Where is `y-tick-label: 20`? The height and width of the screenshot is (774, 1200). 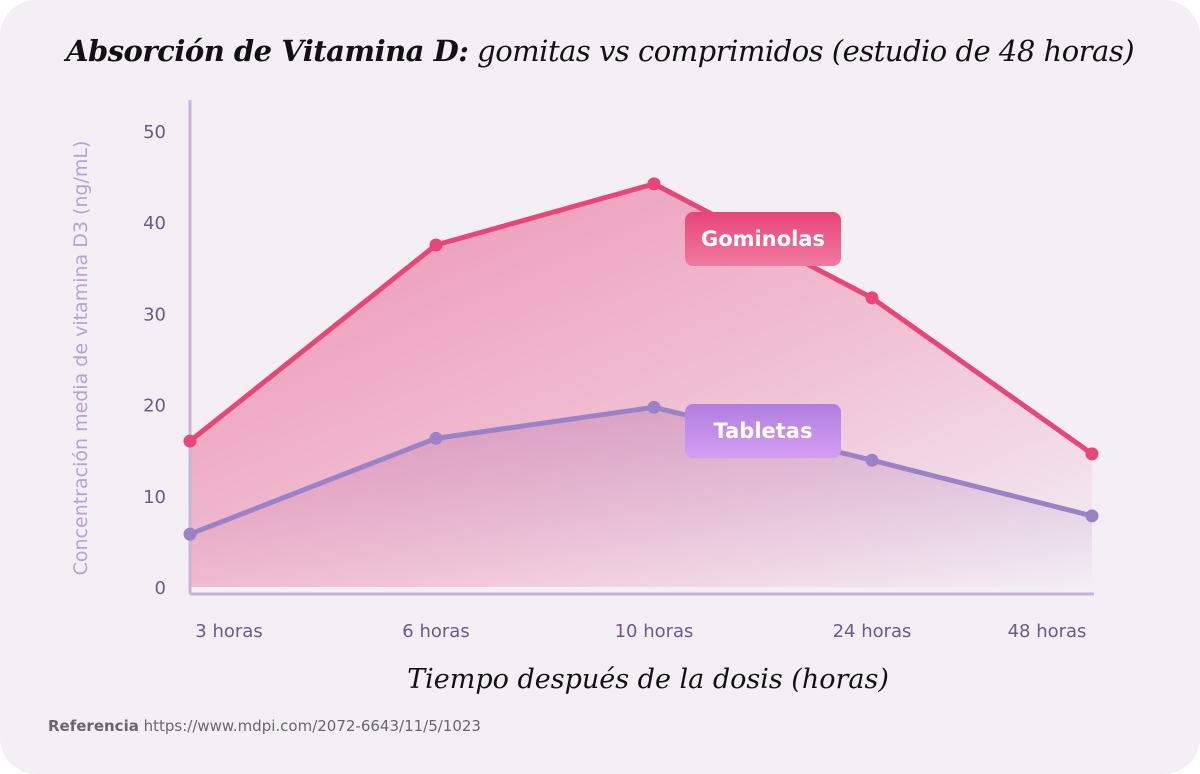
y-tick-label: 20 is located at coordinates (154, 406).